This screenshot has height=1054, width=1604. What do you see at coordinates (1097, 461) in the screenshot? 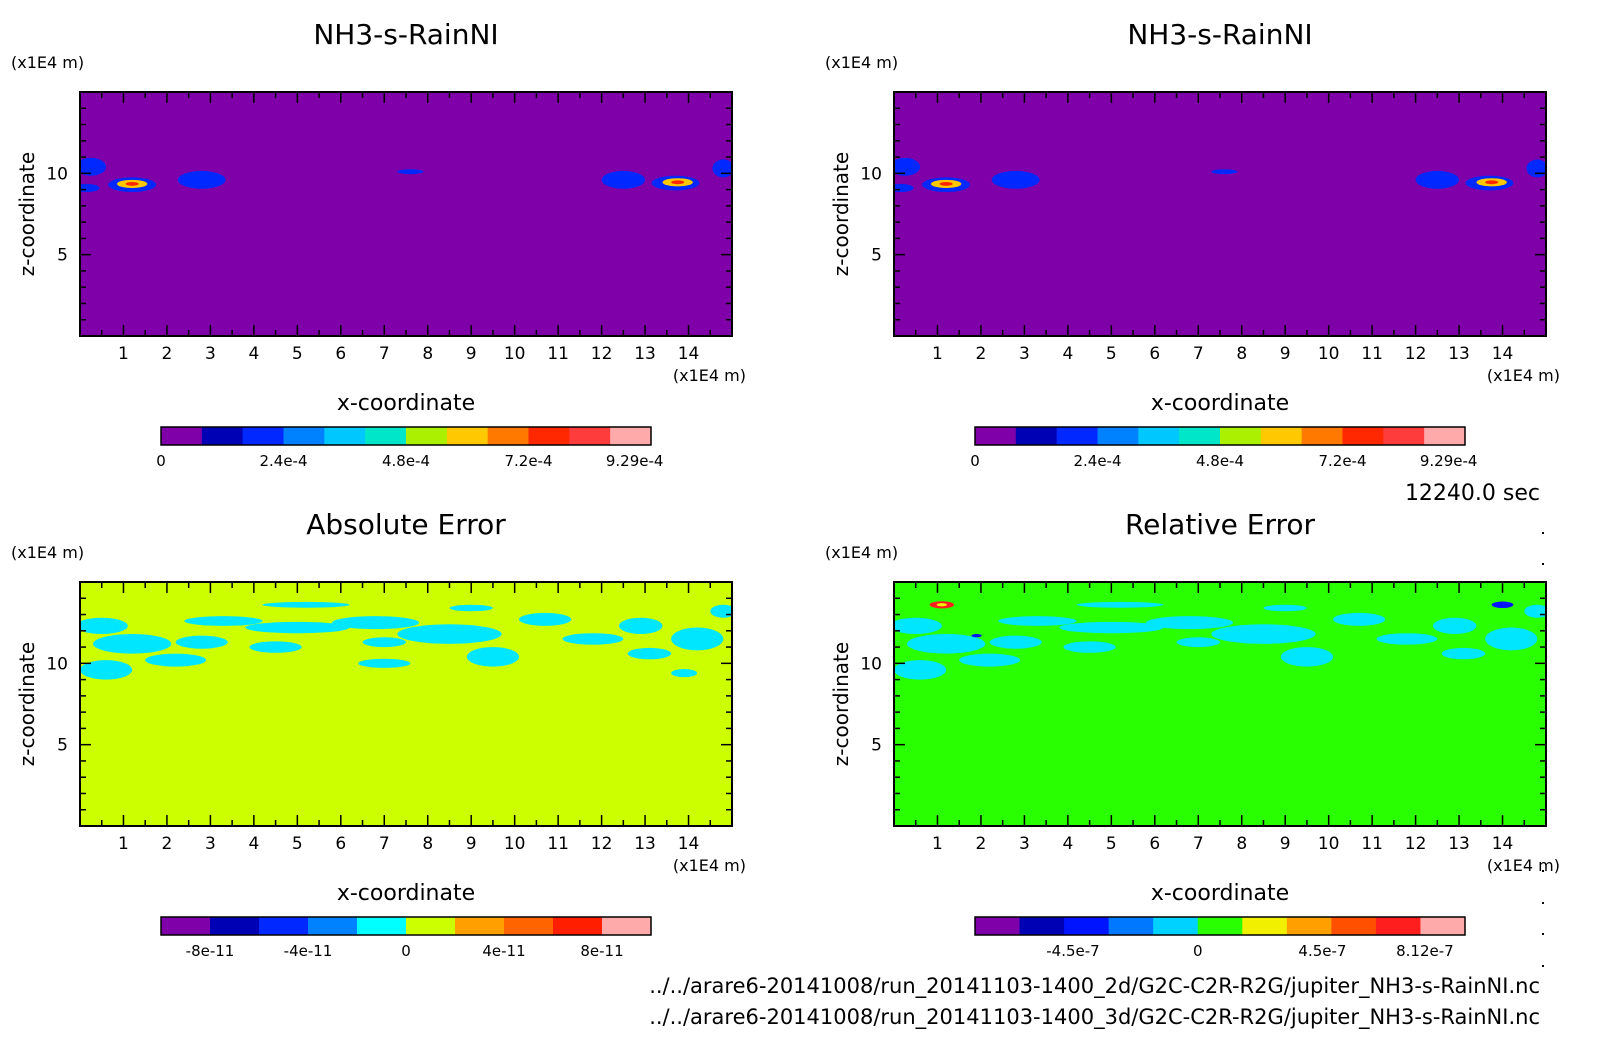
I see `colorbar-label: 2.4e-4` at bounding box center [1097, 461].